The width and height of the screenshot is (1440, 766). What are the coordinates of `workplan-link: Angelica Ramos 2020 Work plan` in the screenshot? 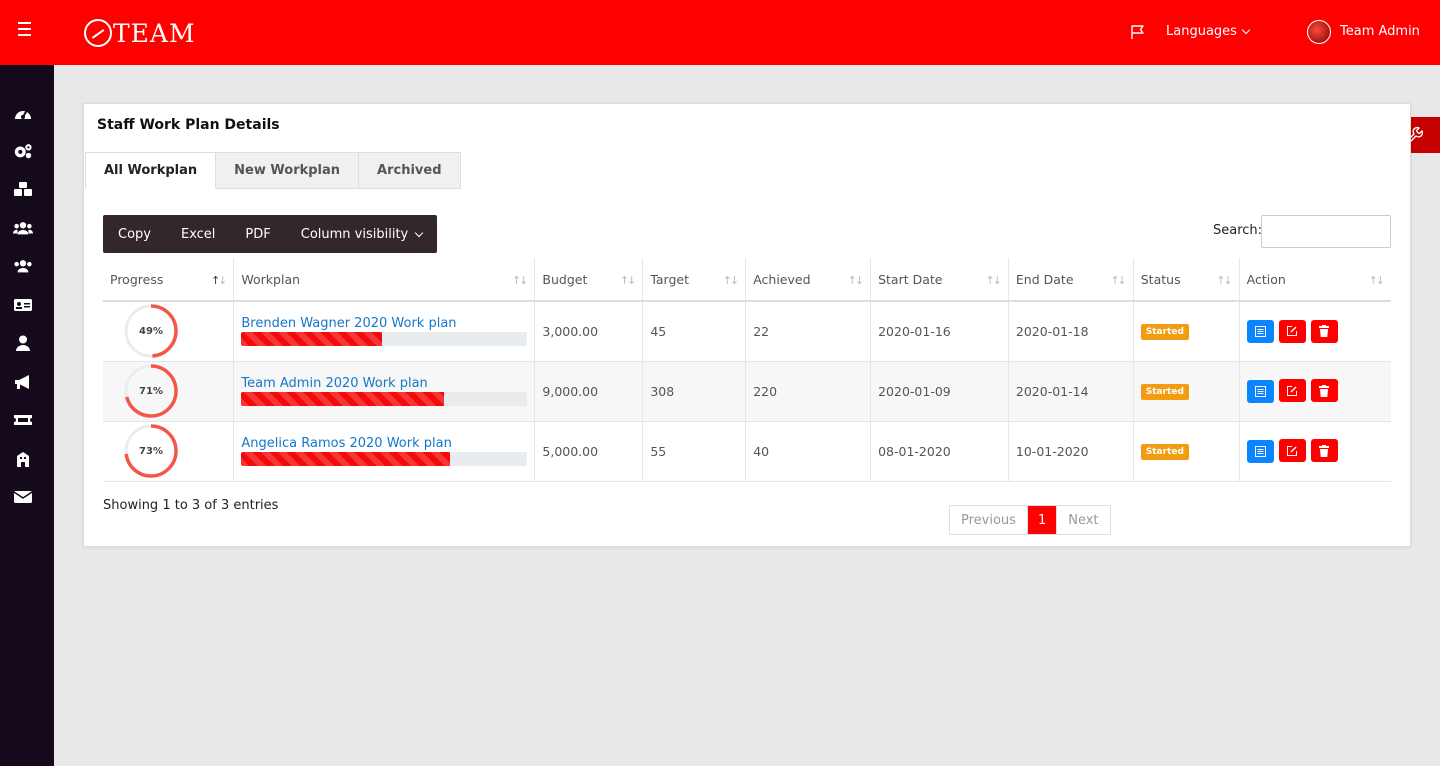 It's located at (346, 443).